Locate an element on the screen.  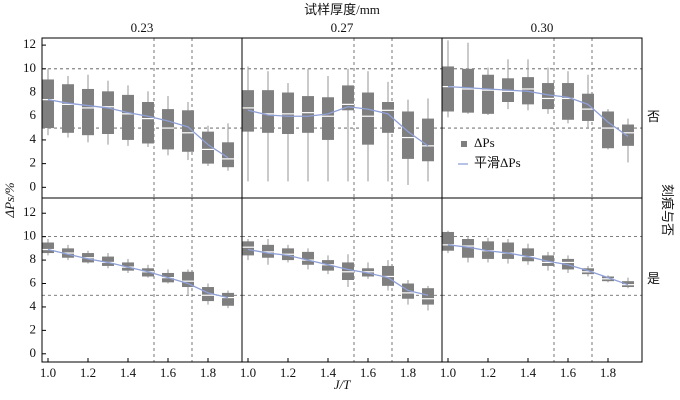
column-title: 0.27 is located at coordinates (342, 27).